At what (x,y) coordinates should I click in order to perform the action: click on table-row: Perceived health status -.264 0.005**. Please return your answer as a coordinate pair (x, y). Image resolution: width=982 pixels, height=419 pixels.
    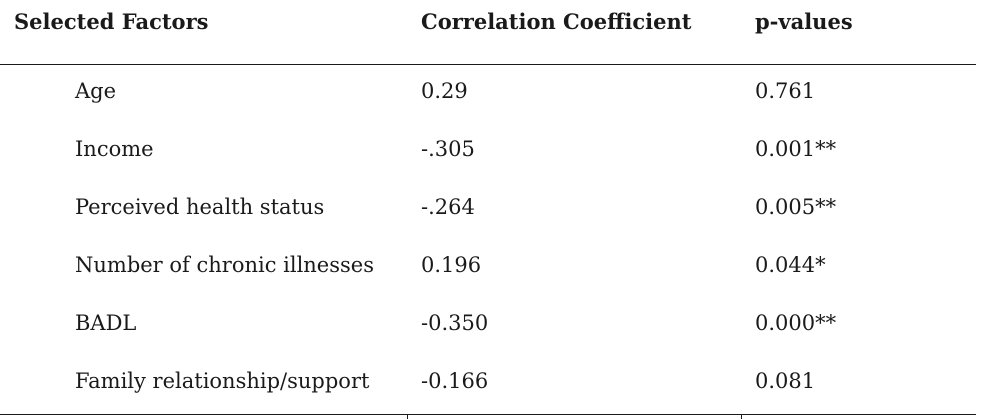
    Looking at the image, I should click on (488, 209).